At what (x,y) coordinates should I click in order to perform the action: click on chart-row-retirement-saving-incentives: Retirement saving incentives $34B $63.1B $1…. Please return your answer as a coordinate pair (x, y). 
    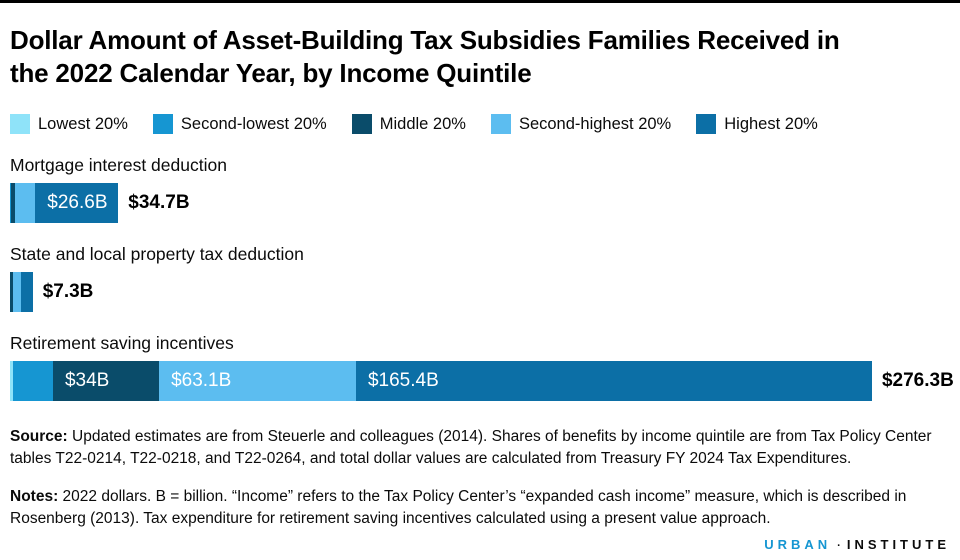
    Looking at the image, I should click on (482, 367).